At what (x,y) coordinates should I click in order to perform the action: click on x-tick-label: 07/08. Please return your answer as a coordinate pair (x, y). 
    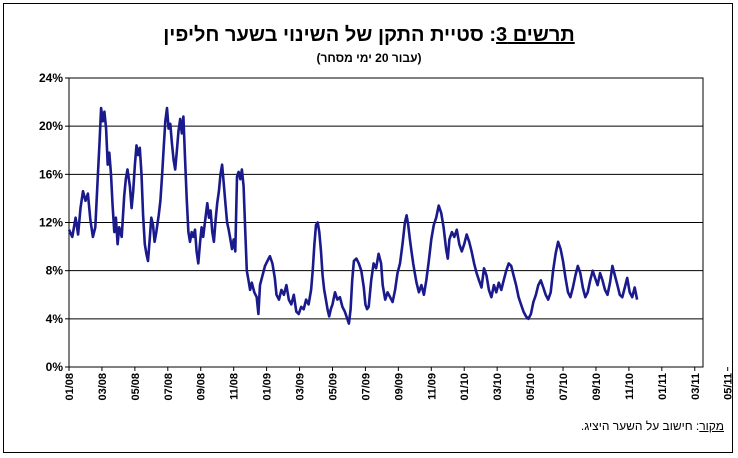
    Looking at the image, I should click on (169, 387).